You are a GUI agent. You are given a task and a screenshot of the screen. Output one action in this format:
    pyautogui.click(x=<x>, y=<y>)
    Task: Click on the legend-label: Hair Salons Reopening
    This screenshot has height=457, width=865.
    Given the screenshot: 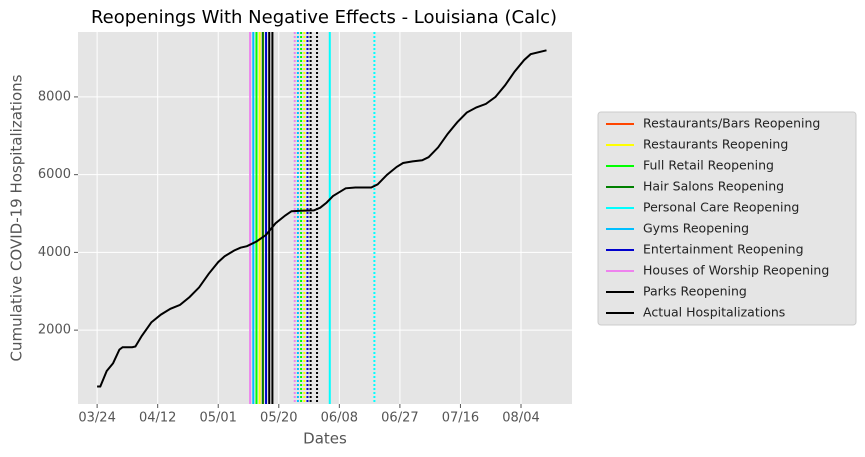 What is the action you would take?
    pyautogui.click(x=713, y=186)
    